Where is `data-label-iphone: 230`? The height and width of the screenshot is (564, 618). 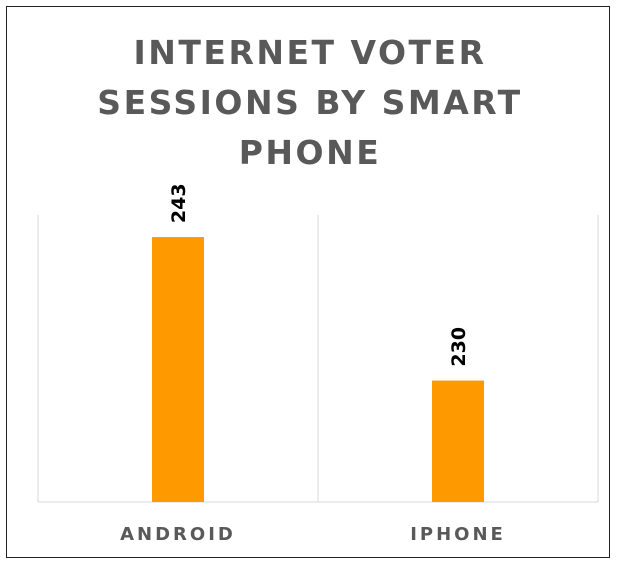 data-label-iphone: 230 is located at coordinates (459, 347).